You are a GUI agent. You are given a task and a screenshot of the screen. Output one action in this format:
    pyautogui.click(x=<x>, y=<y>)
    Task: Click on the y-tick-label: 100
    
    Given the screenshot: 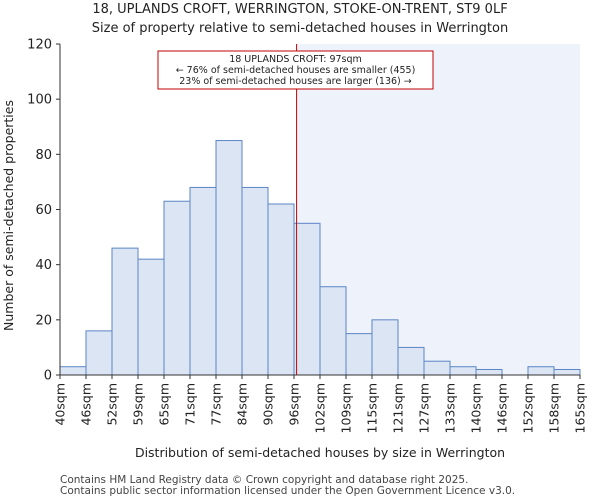 What is the action you would take?
    pyautogui.click(x=39, y=100)
    